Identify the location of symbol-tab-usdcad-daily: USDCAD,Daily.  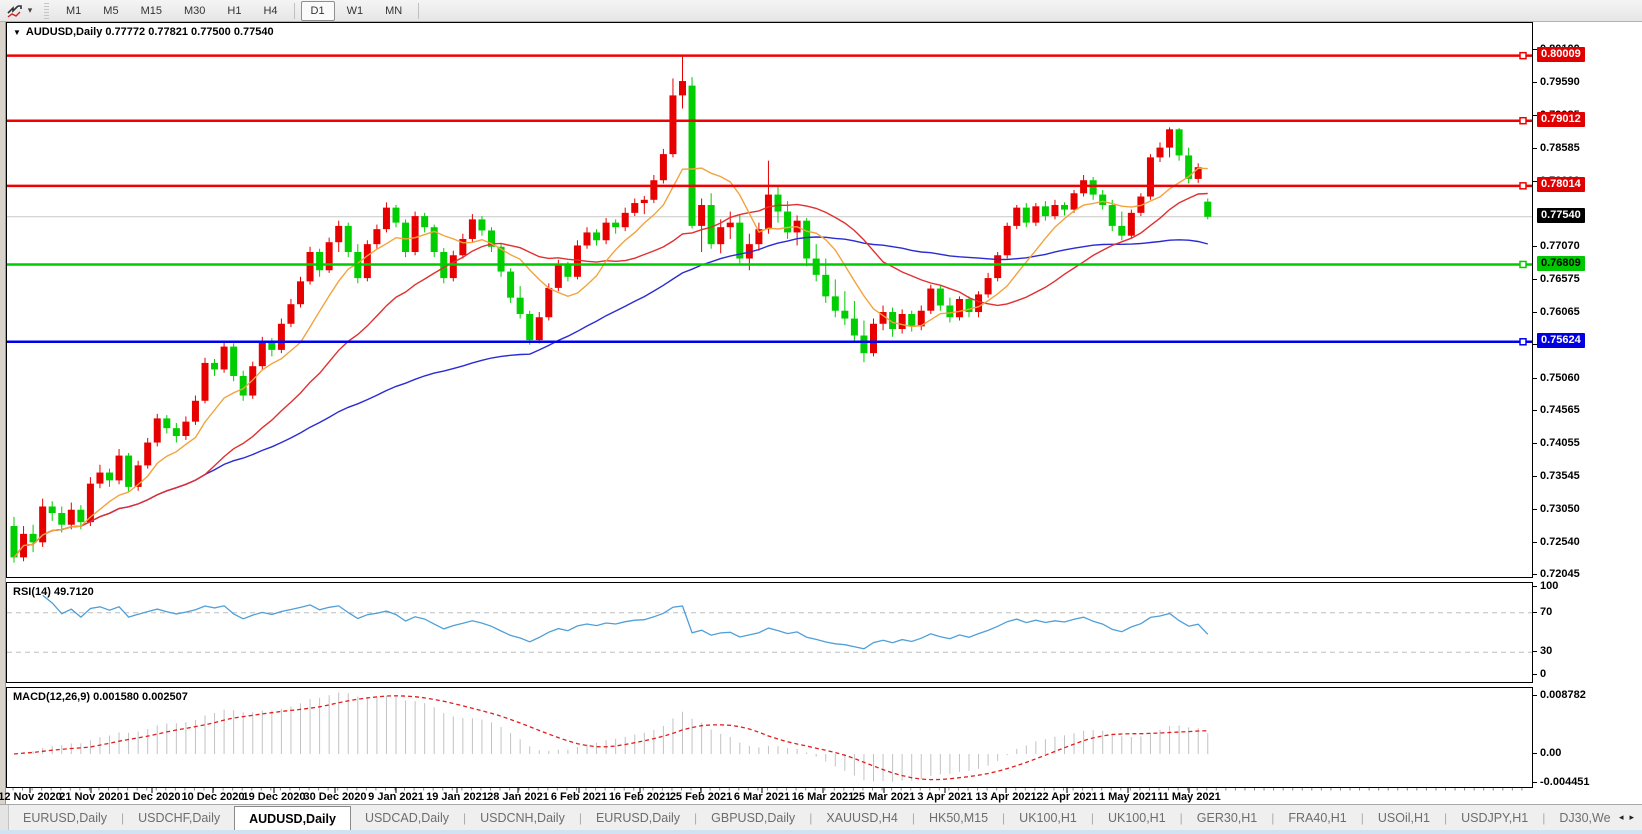
(406, 817).